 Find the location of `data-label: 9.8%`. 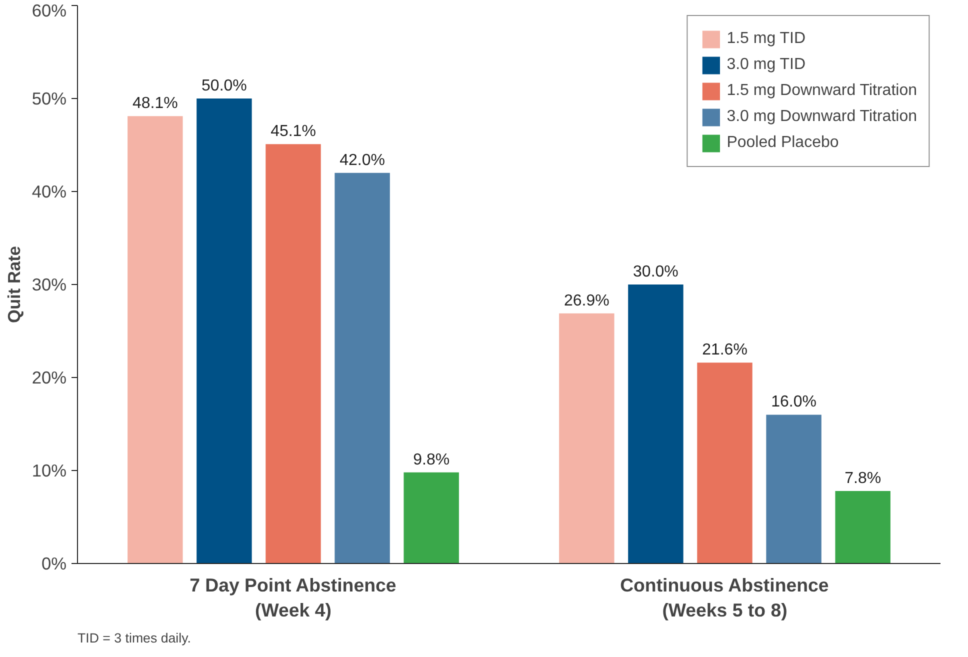

data-label: 9.8% is located at coordinates (431, 459).